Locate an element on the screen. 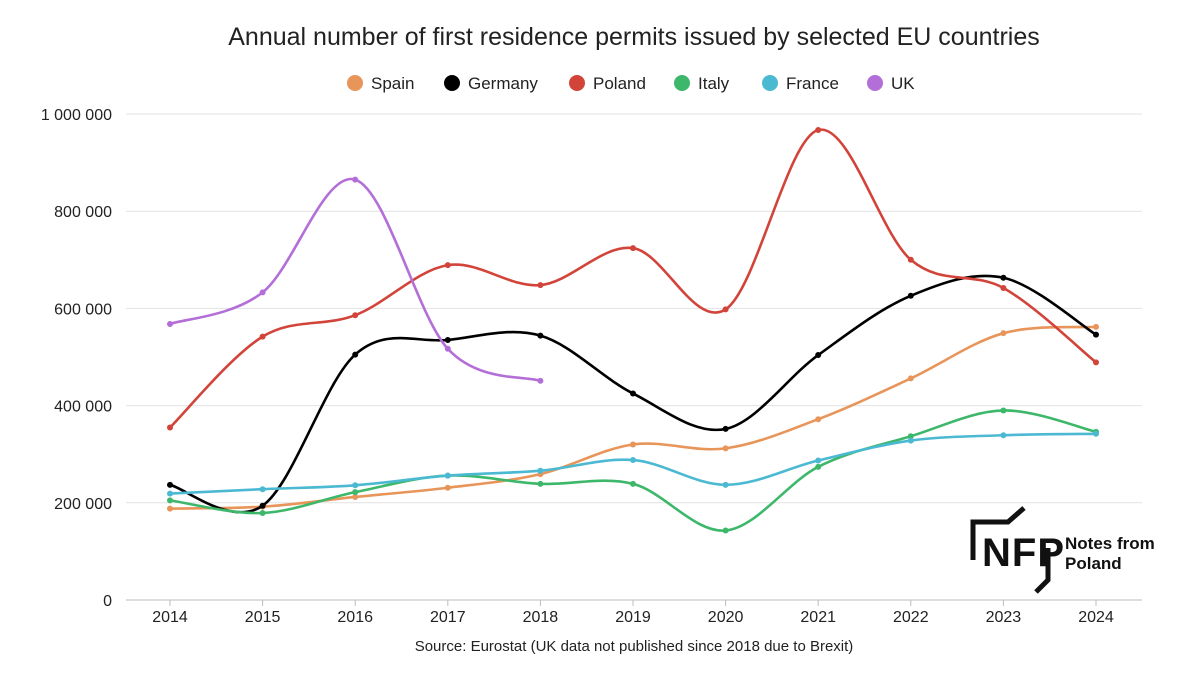 This screenshot has height=679, width=1200. x-tick-label: 2022 is located at coordinates (911, 617).